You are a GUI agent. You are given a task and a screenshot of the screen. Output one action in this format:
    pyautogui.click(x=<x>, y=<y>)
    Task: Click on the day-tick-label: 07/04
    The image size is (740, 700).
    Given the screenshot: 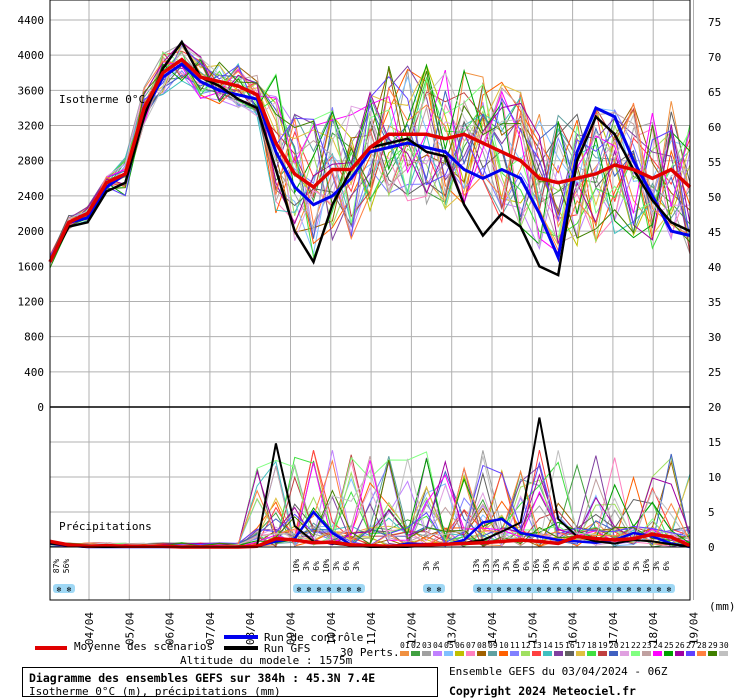 What is the action you would take?
    pyautogui.click(x=210, y=628)
    